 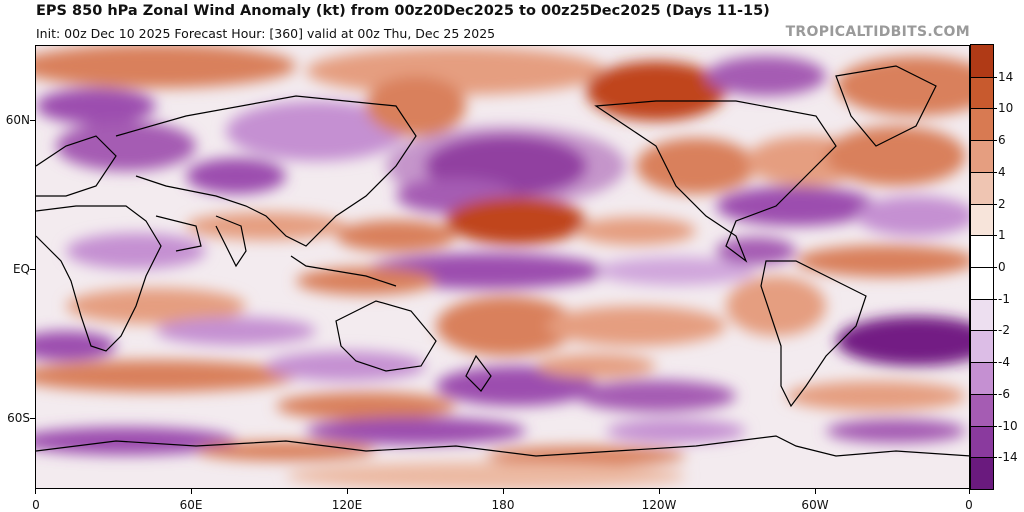 What do you see at coordinates (877, 32) in the screenshot?
I see `source-watermark: TROPICALTIDBITS.COM` at bounding box center [877, 32].